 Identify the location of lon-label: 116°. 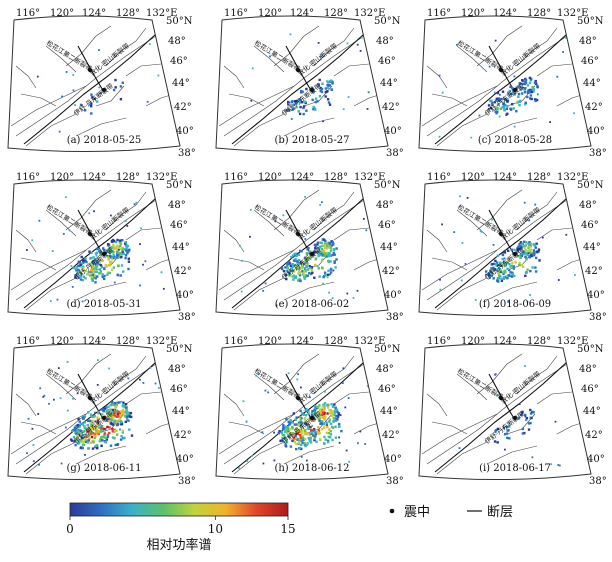
(236, 177).